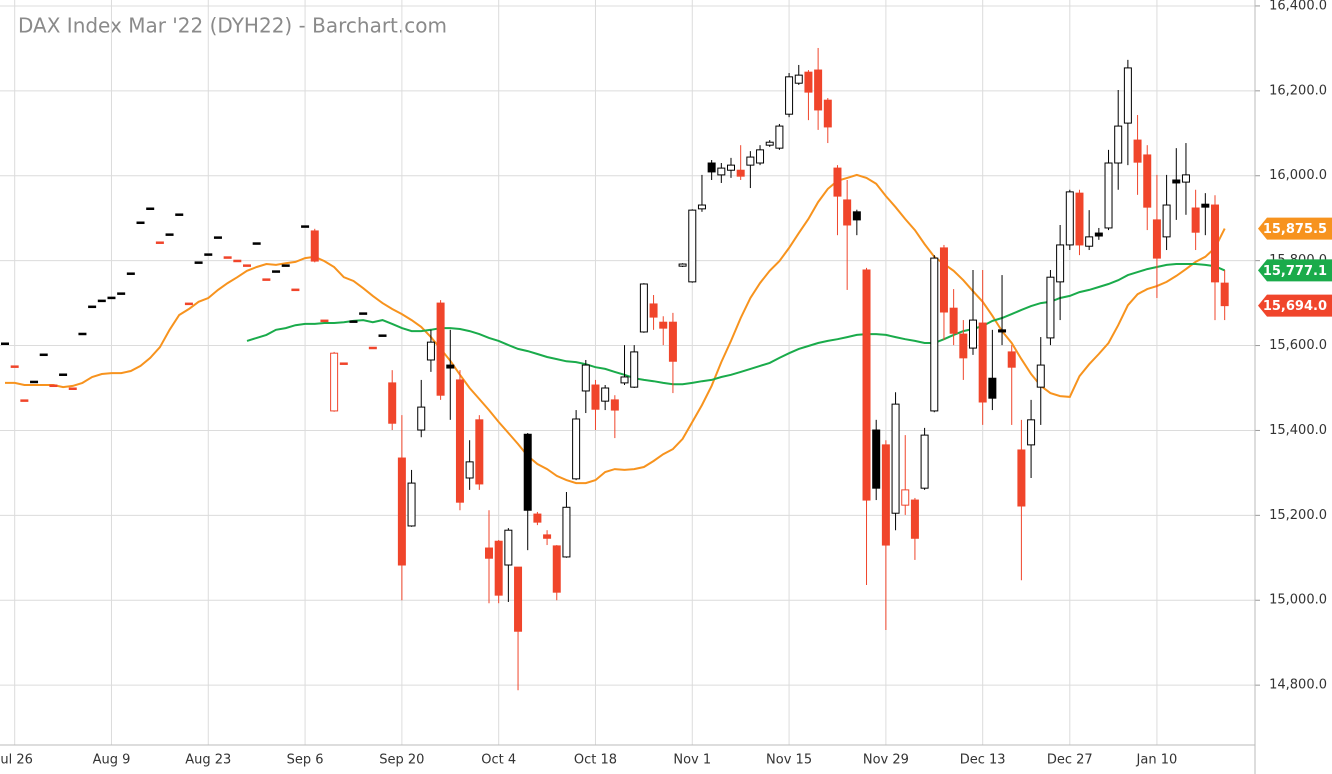  What do you see at coordinates (886, 760) in the screenshot?
I see `x-tick-label: Nov 29` at bounding box center [886, 760].